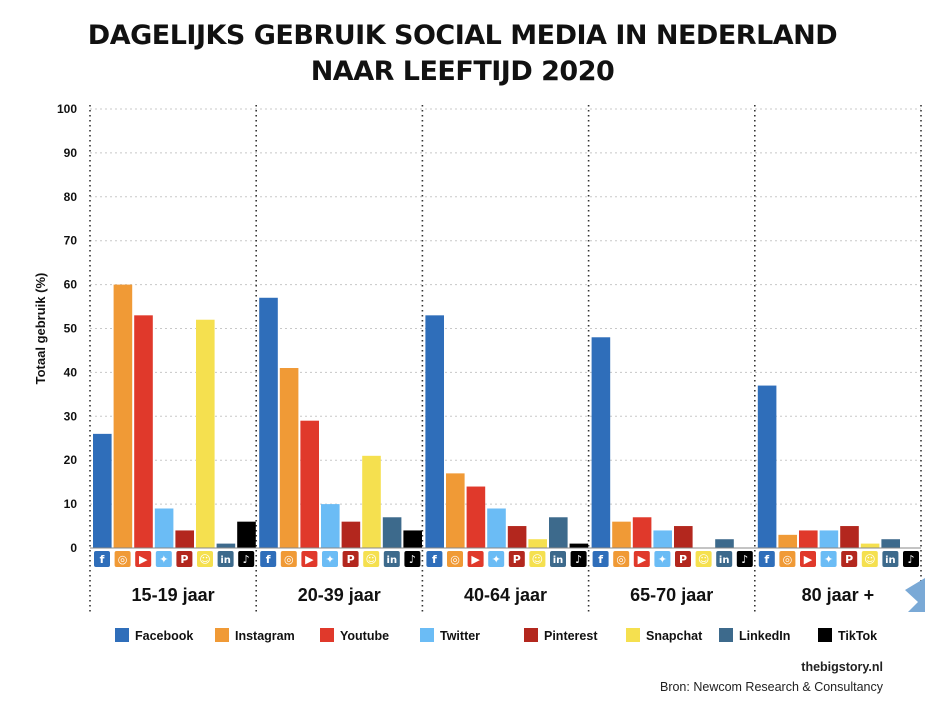 This screenshot has height=726, width=925. Describe the element at coordinates (412, 539) in the screenshot. I see `bar-tiktok-20-39-jaar` at that location.